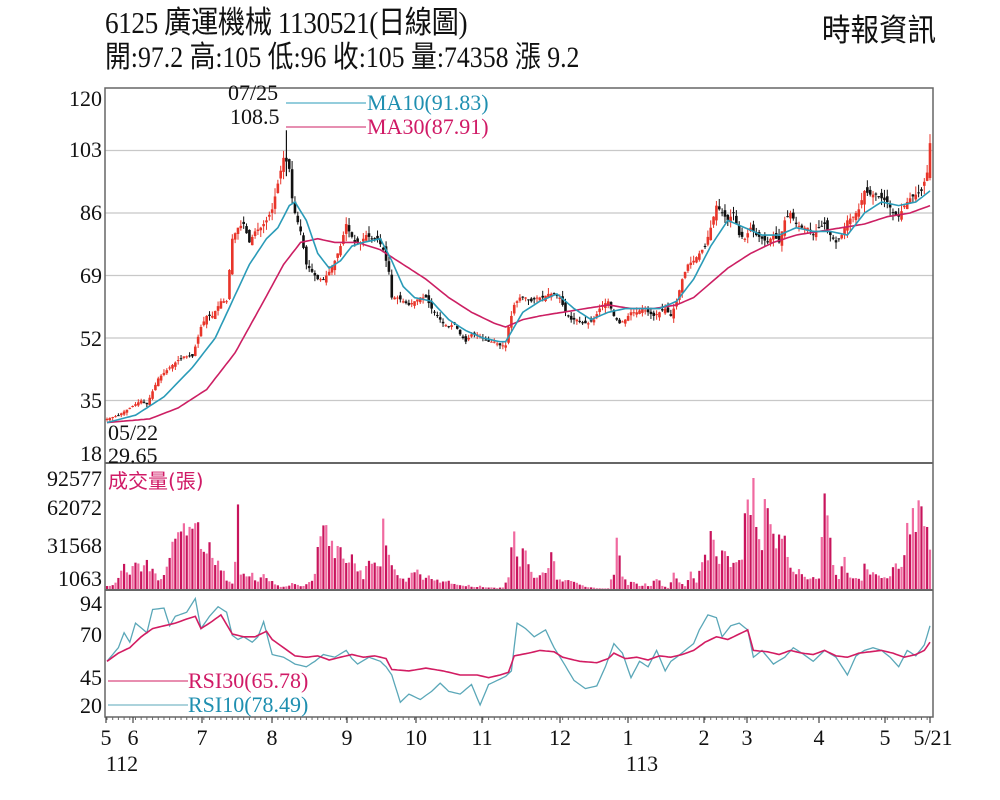 The height and width of the screenshot is (800, 1000). Describe the element at coordinates (248, 680) in the screenshot. I see `rsi30-legend: RSI30(65.78)` at that location.